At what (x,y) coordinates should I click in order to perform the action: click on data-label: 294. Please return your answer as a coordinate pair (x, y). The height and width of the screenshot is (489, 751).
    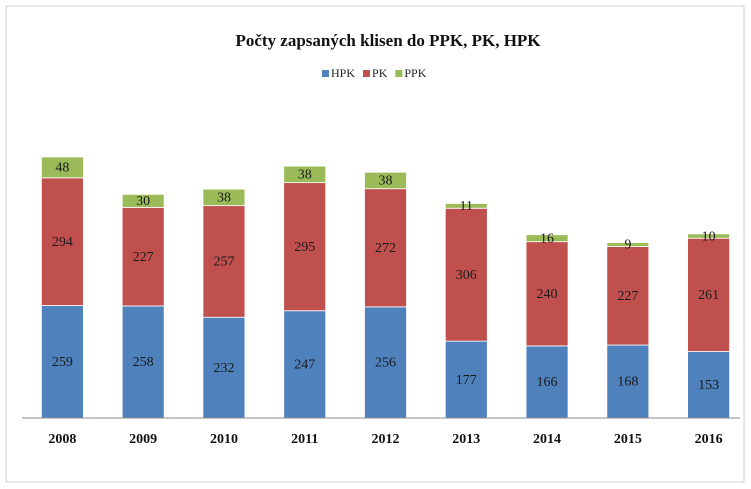
    Looking at the image, I should click on (62, 242).